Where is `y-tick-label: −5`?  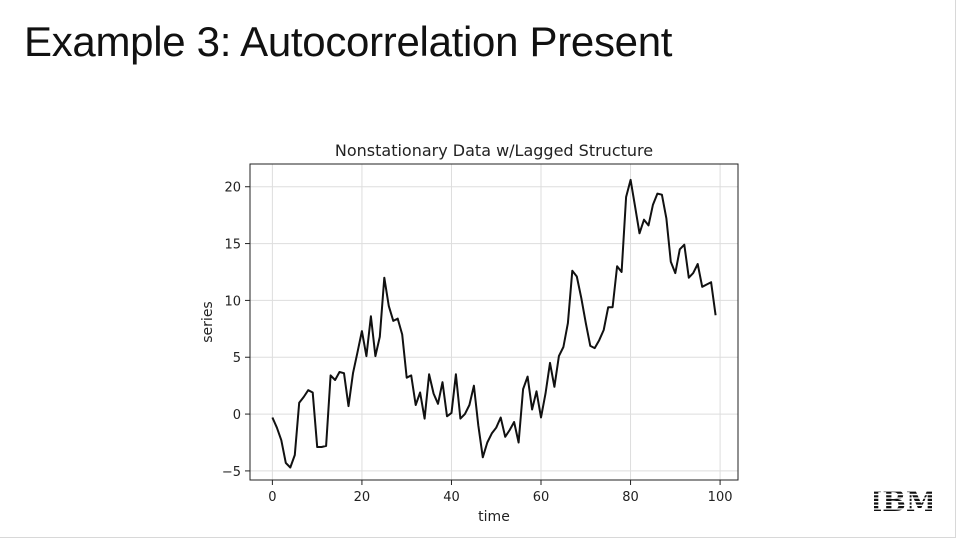 y-tick-label: −5 is located at coordinates (231, 472).